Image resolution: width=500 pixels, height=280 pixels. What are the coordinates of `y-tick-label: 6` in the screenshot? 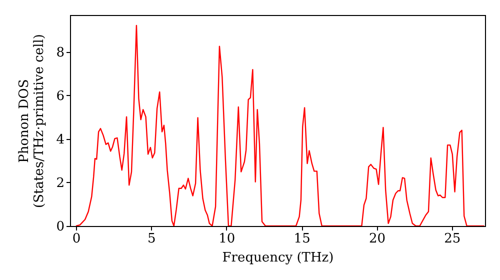 It's located at (60, 96).